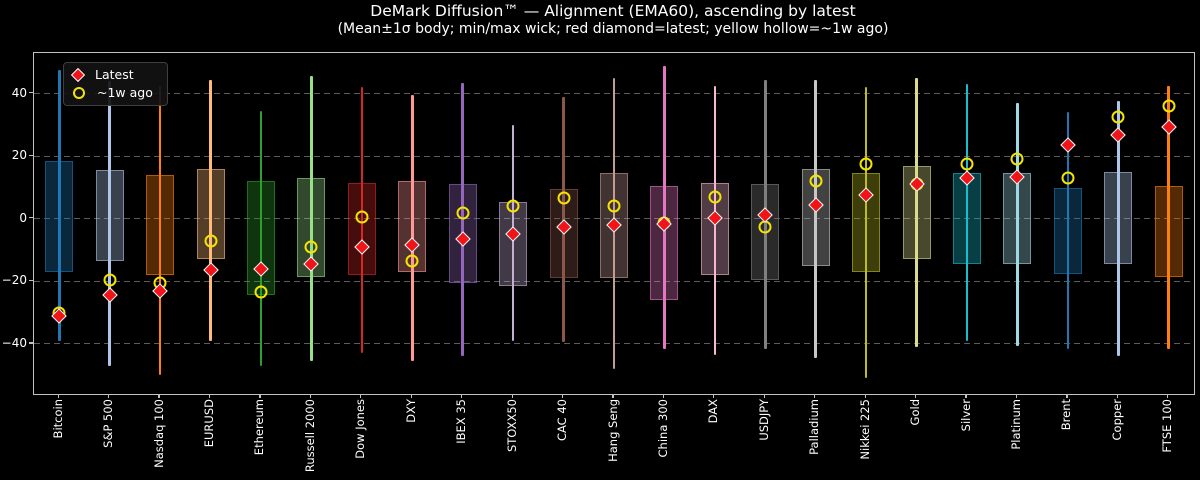 The image size is (1200, 480). I want to click on y-tick-label: −20, so click(14, 280).